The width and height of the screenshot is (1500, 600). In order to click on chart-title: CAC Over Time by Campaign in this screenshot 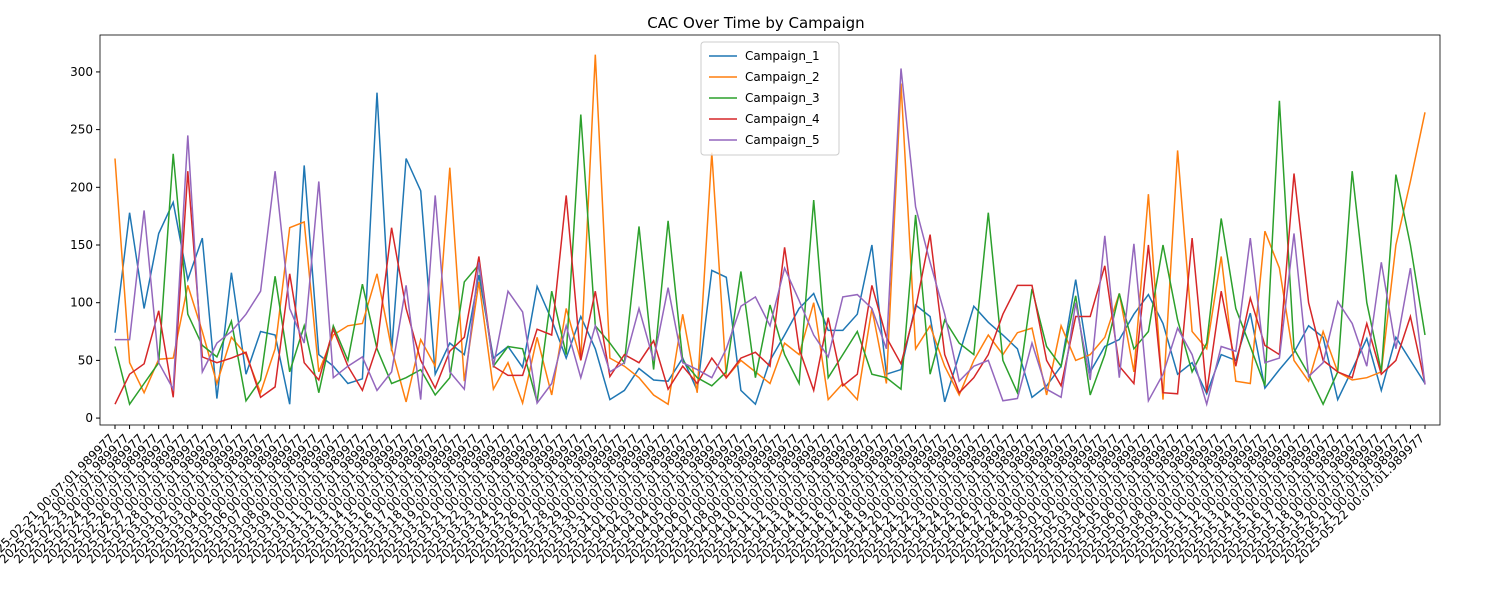, I will do `click(755, 23)`.